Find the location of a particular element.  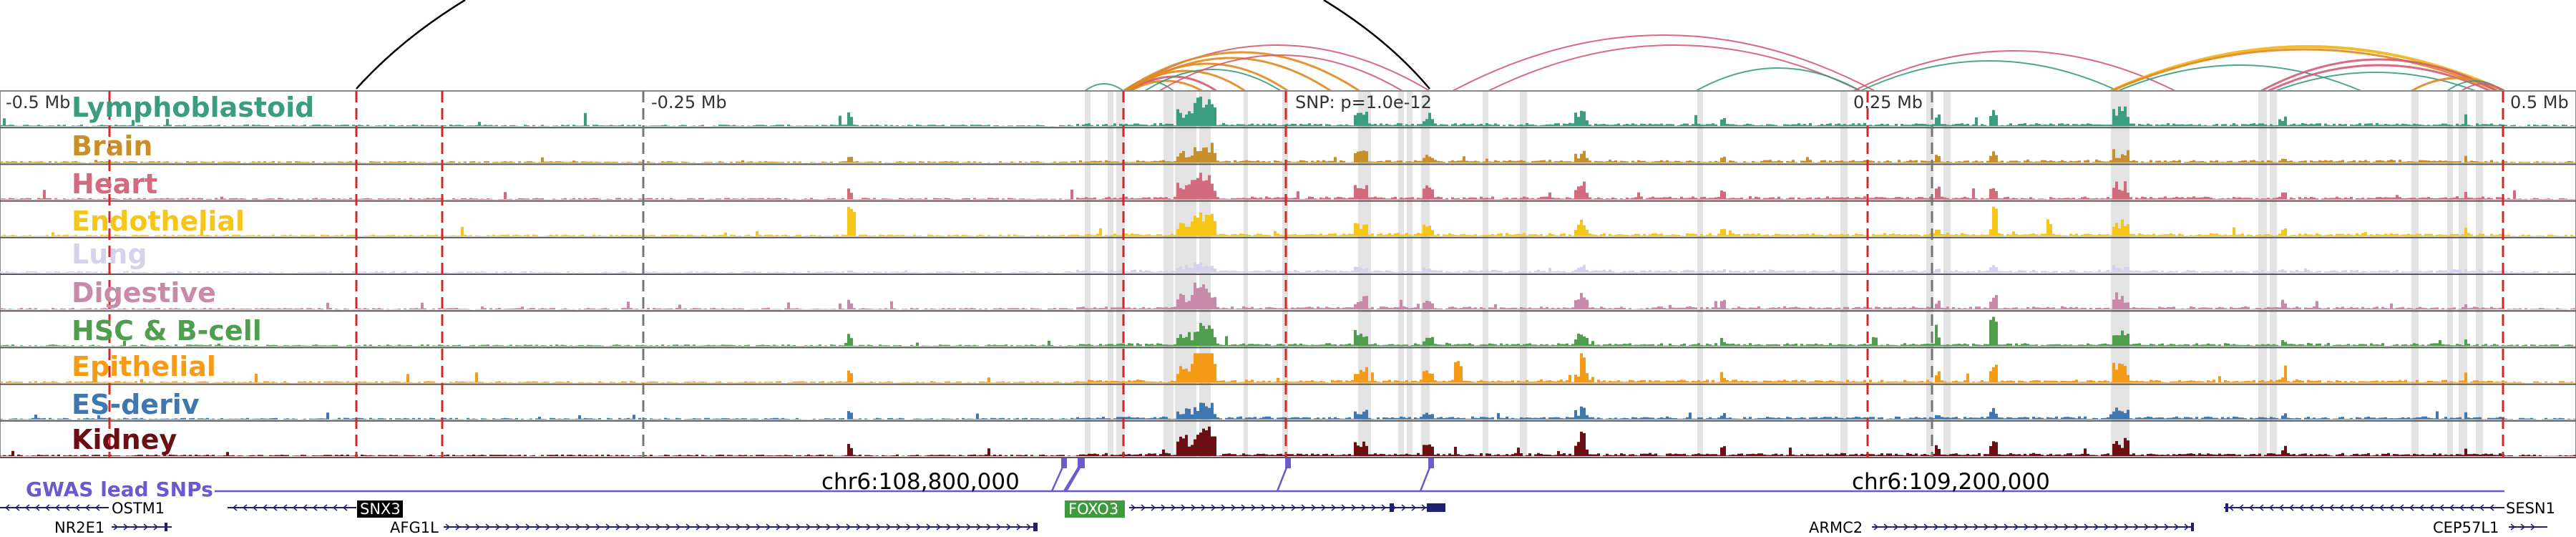

snp-pvalue-label: SNP: p=1.0e-12 is located at coordinates (1363, 102).